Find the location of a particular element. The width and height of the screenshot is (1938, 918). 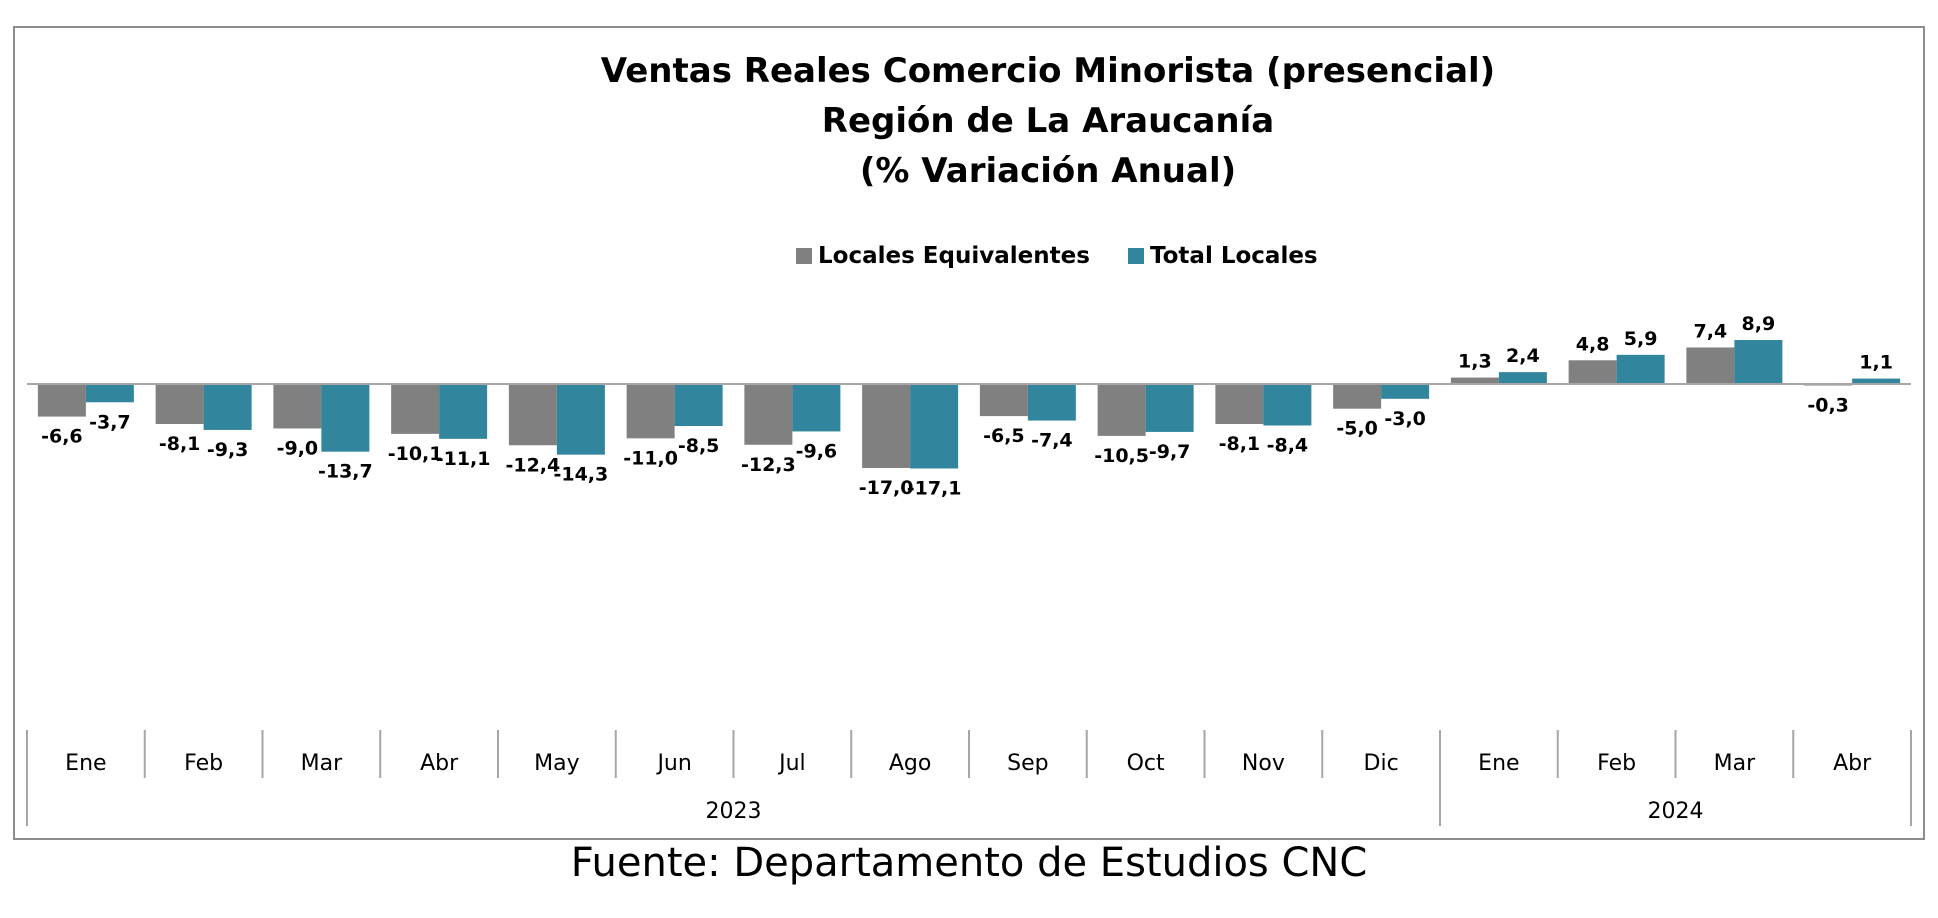

data-label-s2-8: -7,4 is located at coordinates (1052, 441).